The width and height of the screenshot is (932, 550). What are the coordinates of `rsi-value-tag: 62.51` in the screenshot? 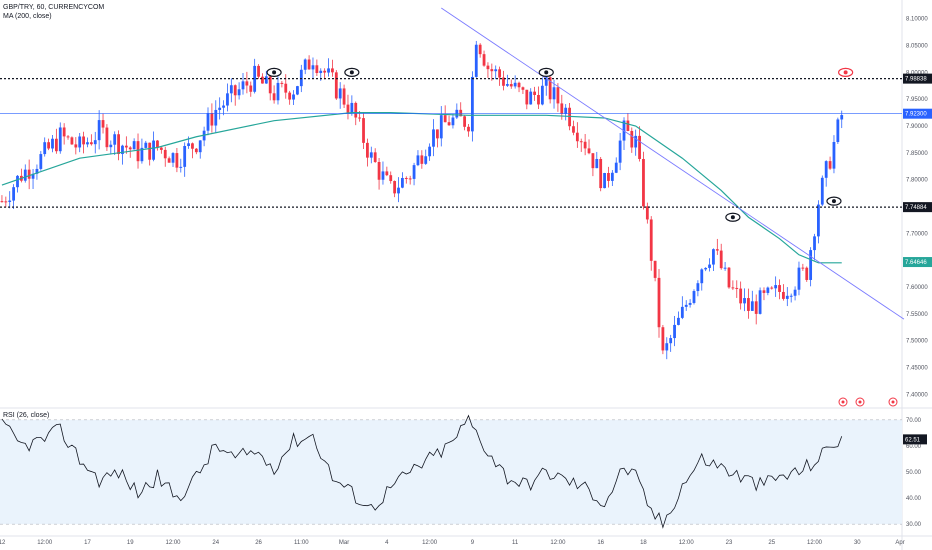 It's located at (913, 440).